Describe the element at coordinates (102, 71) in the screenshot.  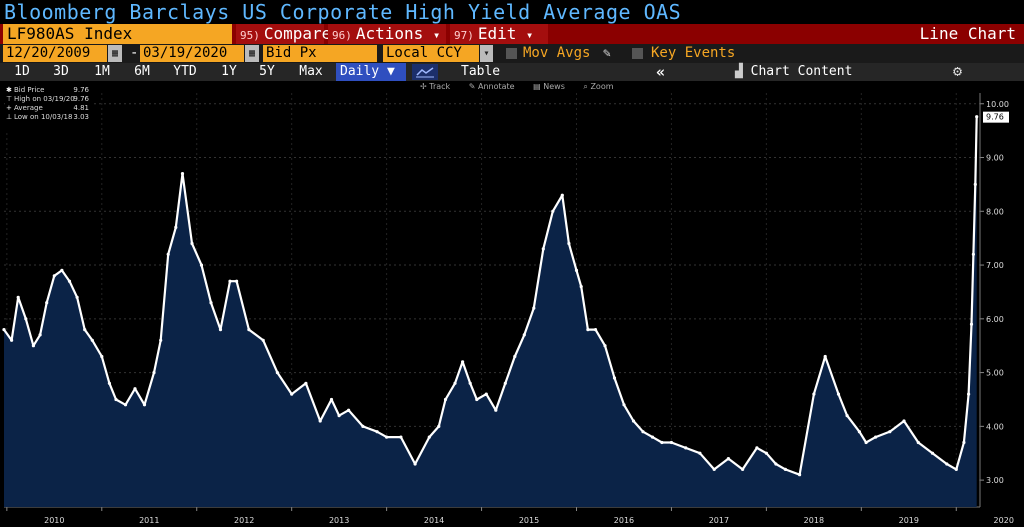
I see `period-1m: 1M` at that location.